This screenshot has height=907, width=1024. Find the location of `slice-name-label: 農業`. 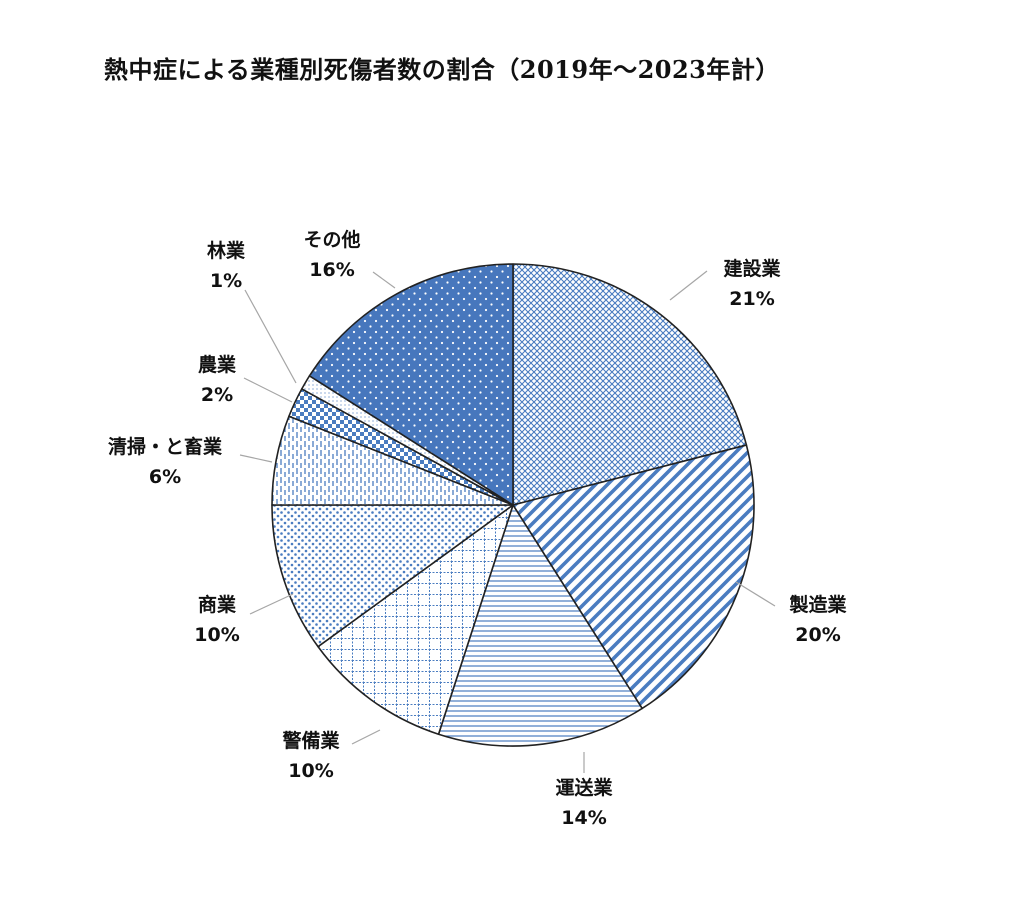

slice-name-label: 農業 is located at coordinates (217, 365).